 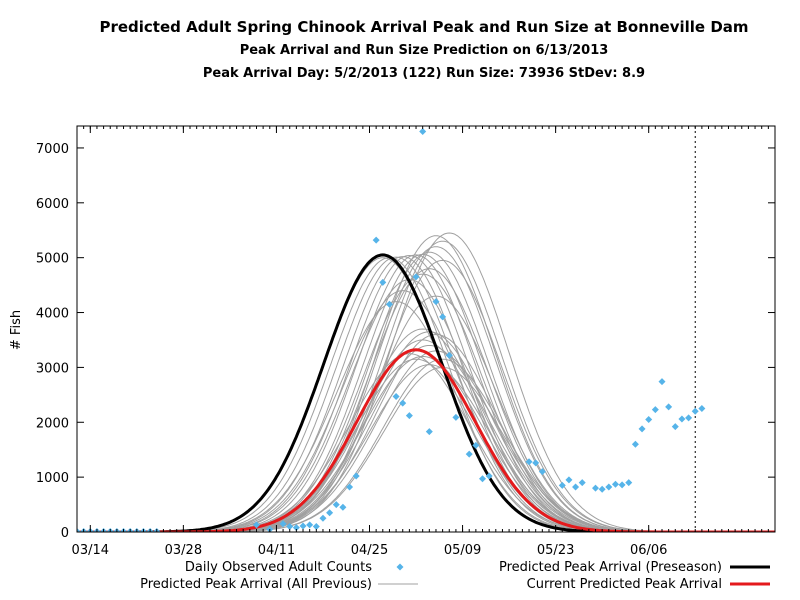 I want to click on x-tick-label-3: 04/25, so click(x=369, y=550).